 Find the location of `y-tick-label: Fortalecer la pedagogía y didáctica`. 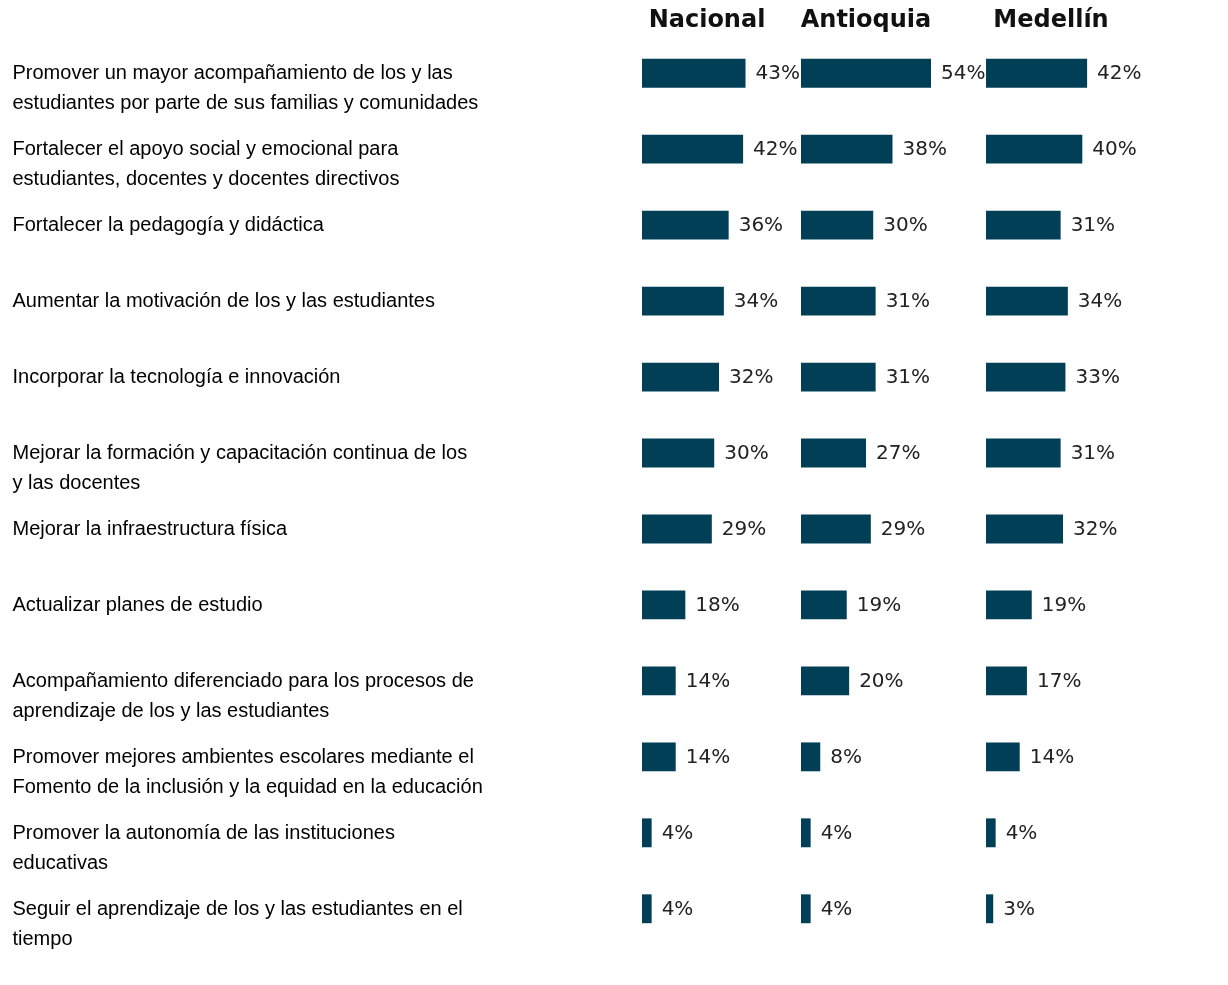

y-tick-label: Fortalecer la pedagogía y didáctica is located at coordinates (168, 224).